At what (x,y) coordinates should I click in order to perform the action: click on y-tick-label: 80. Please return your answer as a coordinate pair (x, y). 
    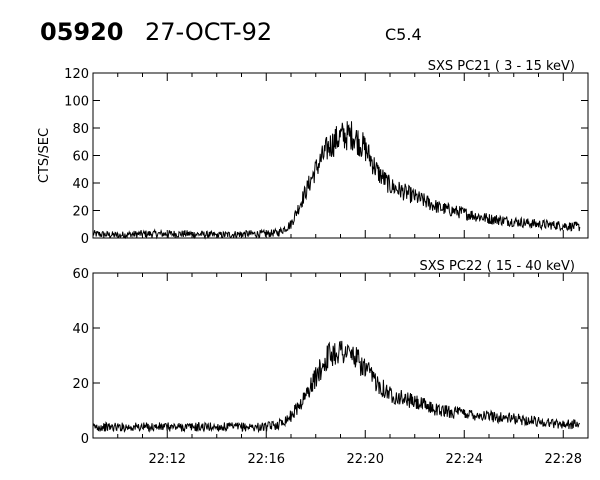
    Looking at the image, I should click on (80, 129).